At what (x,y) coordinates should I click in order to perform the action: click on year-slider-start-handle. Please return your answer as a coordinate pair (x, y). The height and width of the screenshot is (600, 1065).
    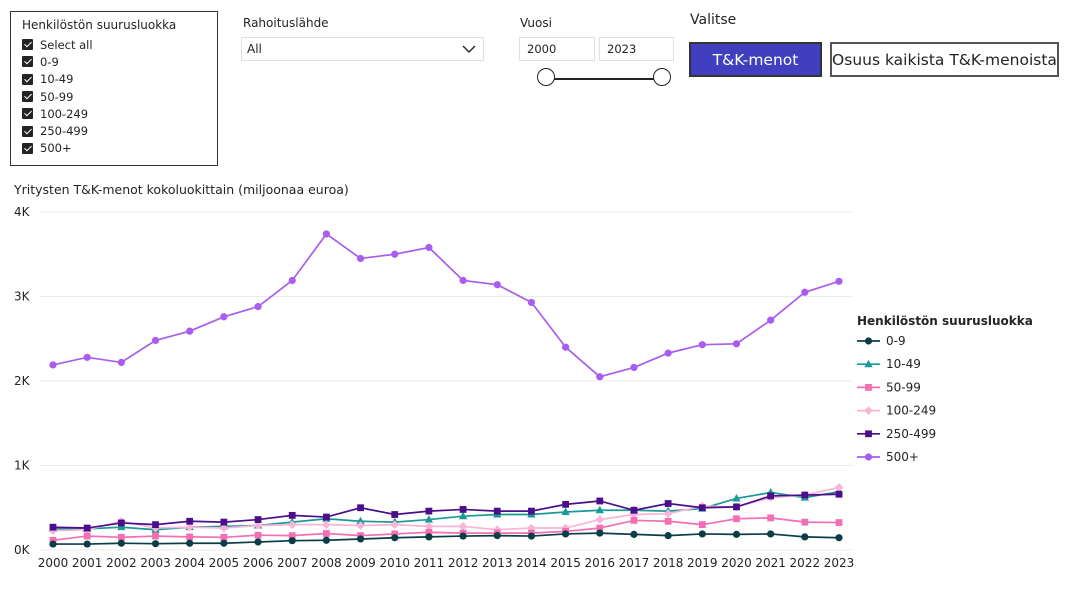
    Looking at the image, I should click on (546, 77).